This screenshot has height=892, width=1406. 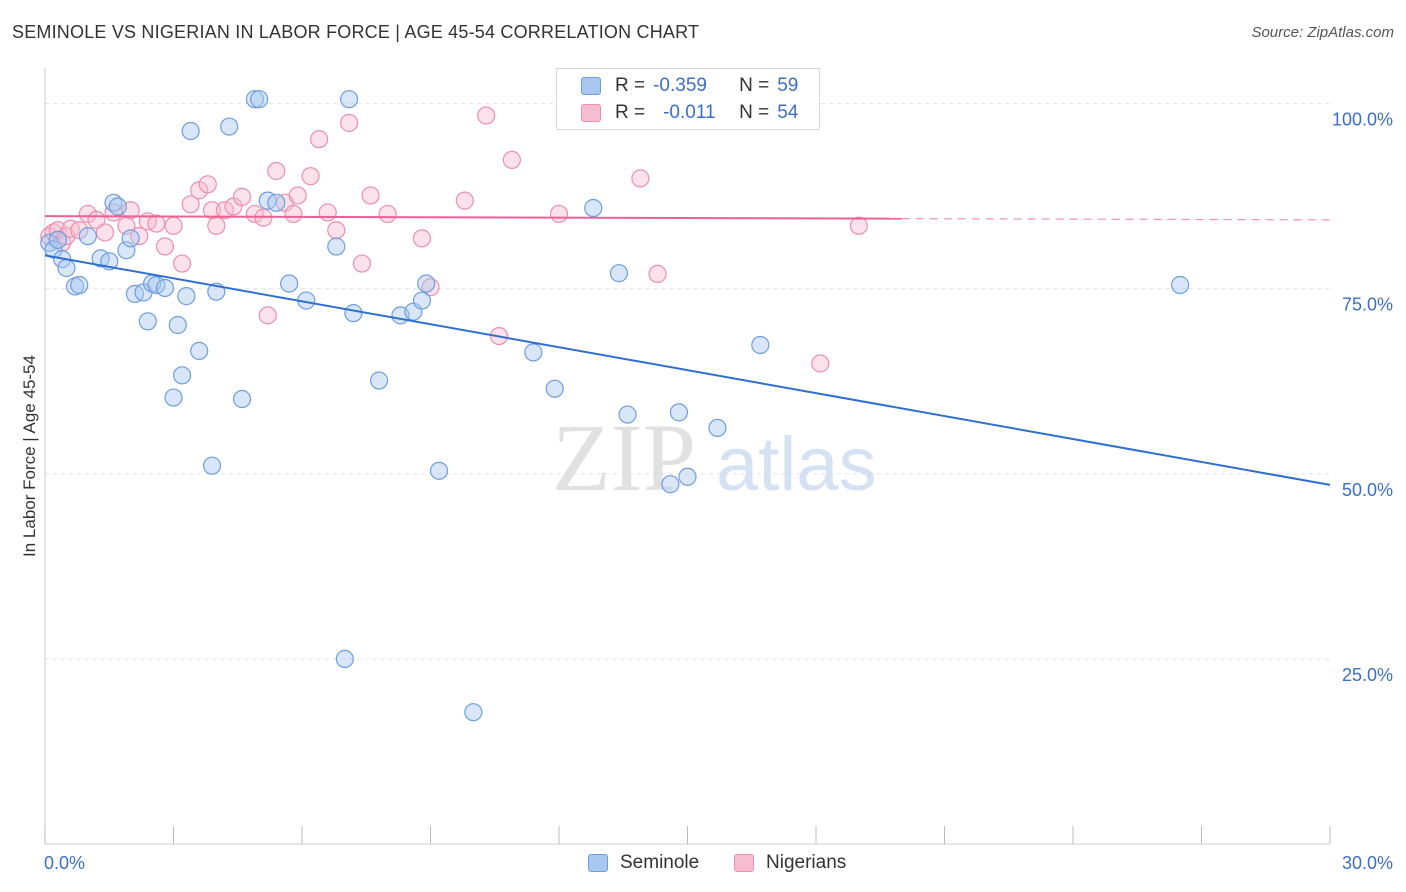 I want to click on nigerian-swatch, so click(x=744, y=863).